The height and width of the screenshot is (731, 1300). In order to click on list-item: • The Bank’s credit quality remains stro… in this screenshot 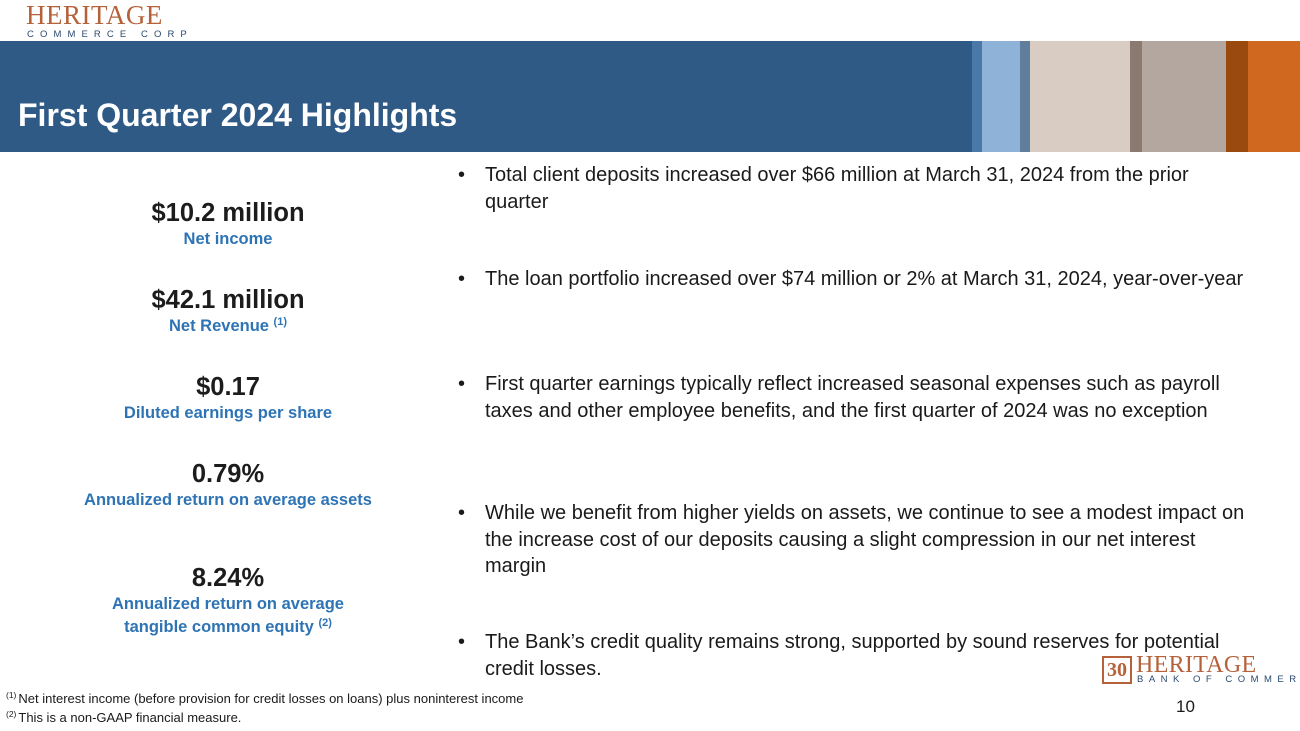, I will do `click(839, 655)`.